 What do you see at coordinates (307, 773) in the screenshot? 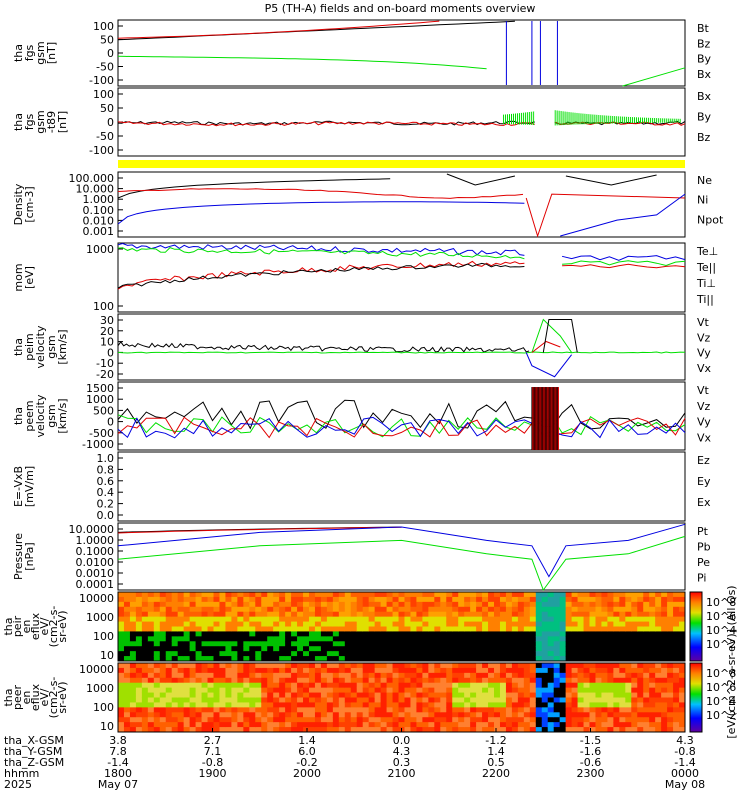
I see `footer-value-t: 2000` at bounding box center [307, 773].